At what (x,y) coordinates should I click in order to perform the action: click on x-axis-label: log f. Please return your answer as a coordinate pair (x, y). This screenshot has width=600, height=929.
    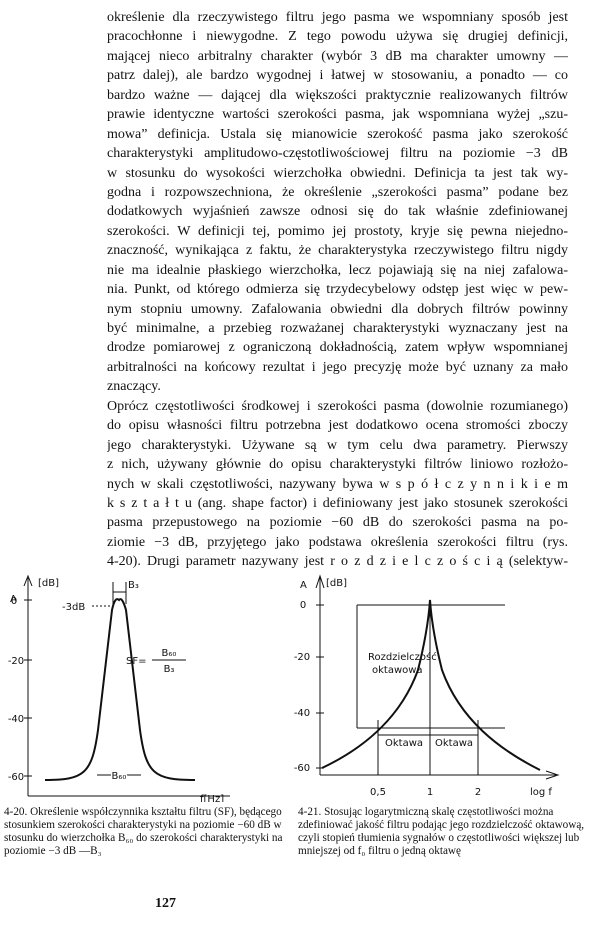
    Looking at the image, I should click on (541, 792).